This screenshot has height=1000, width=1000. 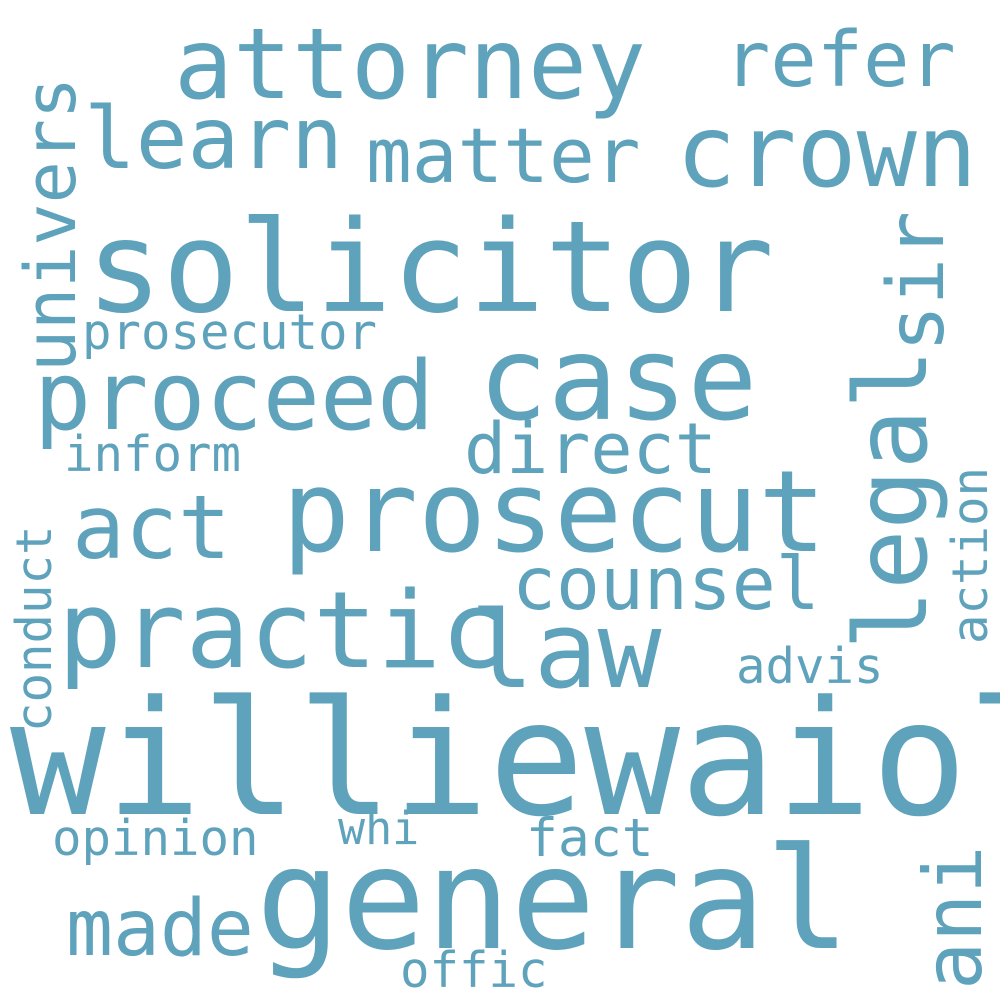 I want to click on word-learn: learn, so click(x=213, y=139).